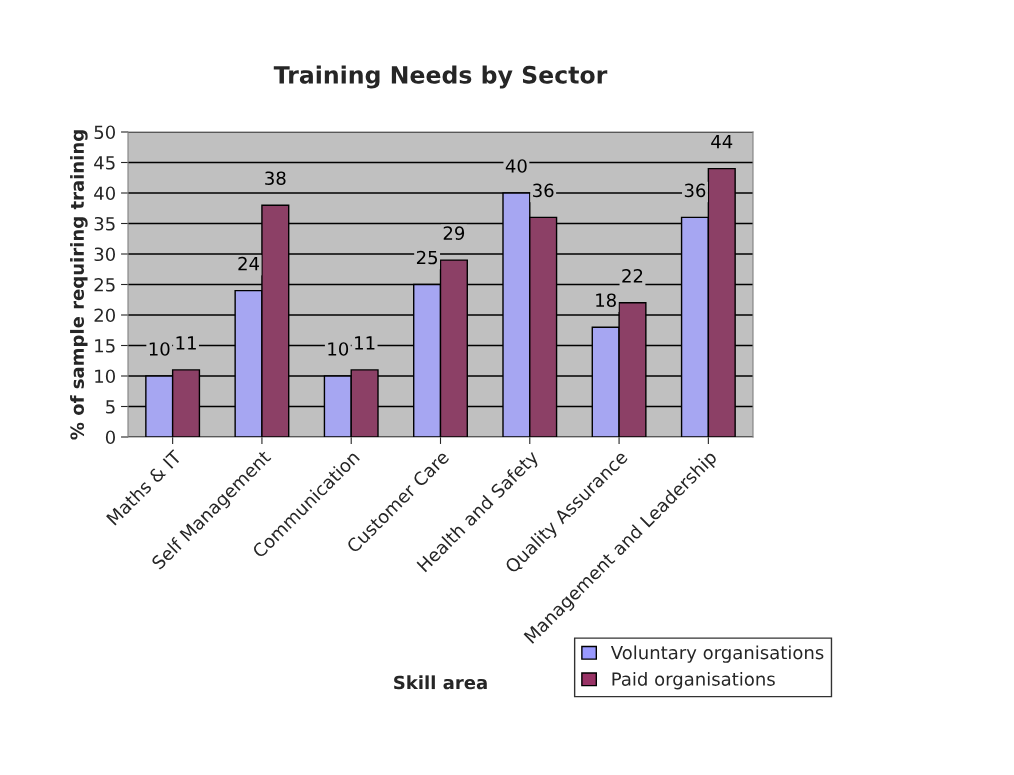 This screenshot has width=1014, height=775. Describe the element at coordinates (105, 376) in the screenshot. I see `y-tick-label: 10` at that location.